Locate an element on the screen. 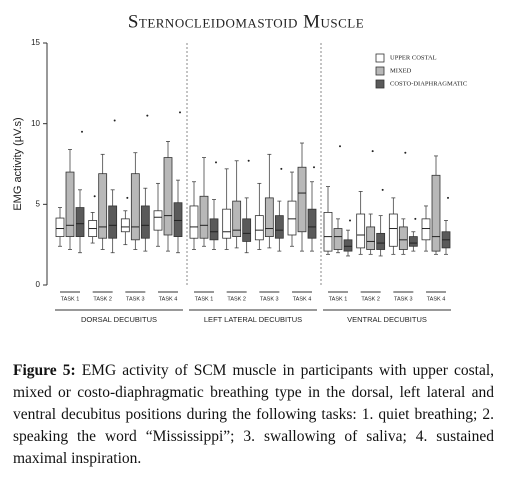 This screenshot has height=477, width=507. group-label: LEFT LATERAL DECUBITUS is located at coordinates (253, 319).